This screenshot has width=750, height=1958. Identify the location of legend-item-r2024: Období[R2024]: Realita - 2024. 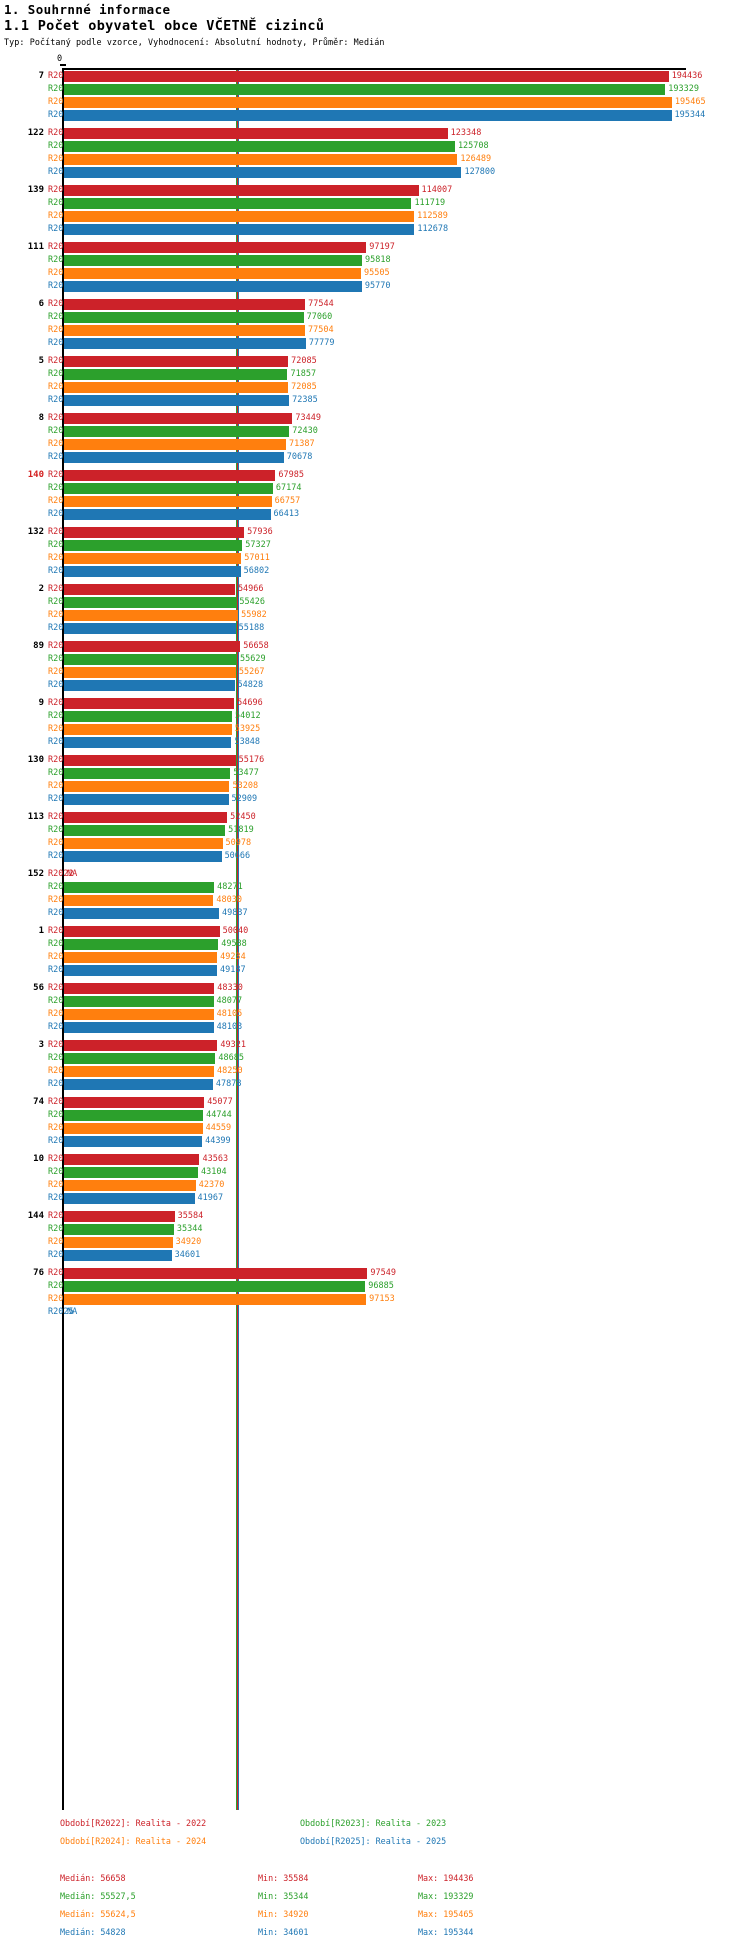
(133, 1841).